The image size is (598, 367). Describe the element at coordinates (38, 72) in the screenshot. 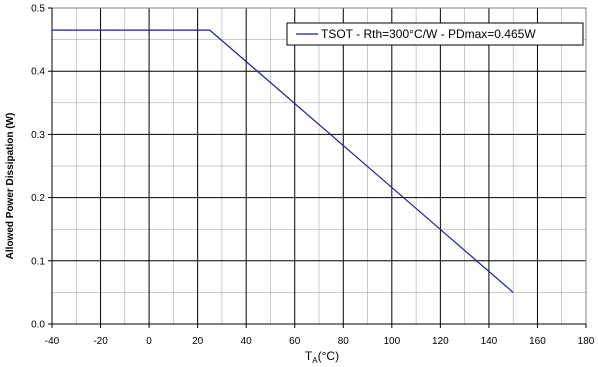

I see `y-tick-label: 0.4` at that location.